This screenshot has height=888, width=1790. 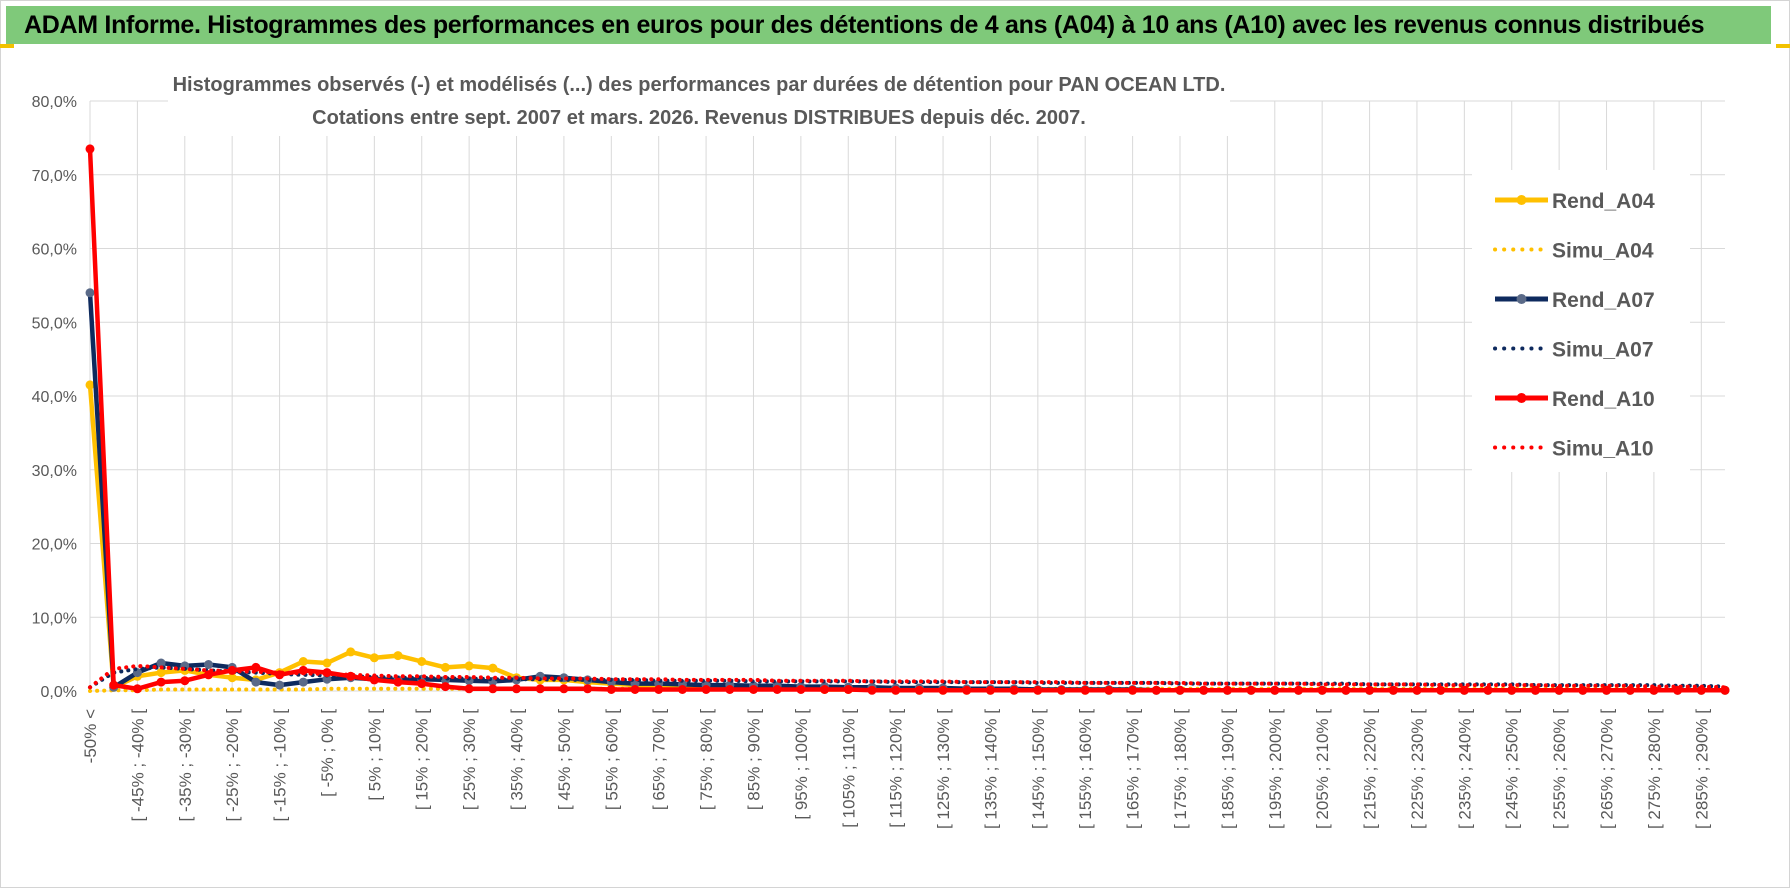 What do you see at coordinates (54, 176) in the screenshot?
I see `y-tick-label: 70,0%` at bounding box center [54, 176].